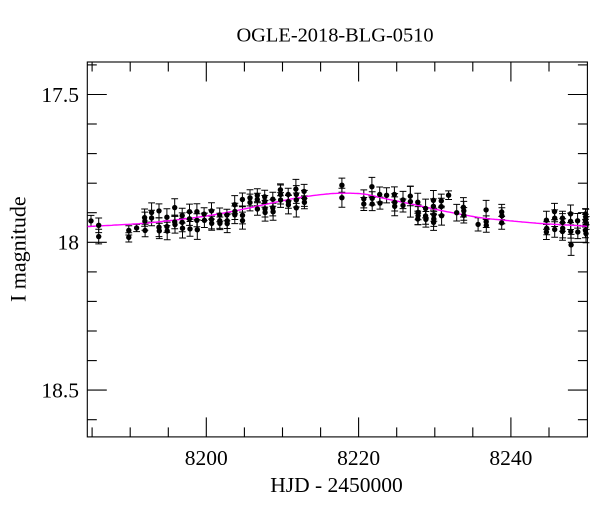  Describe the element at coordinates (510, 458) in the screenshot. I see `svg-text: 8240` at that location.